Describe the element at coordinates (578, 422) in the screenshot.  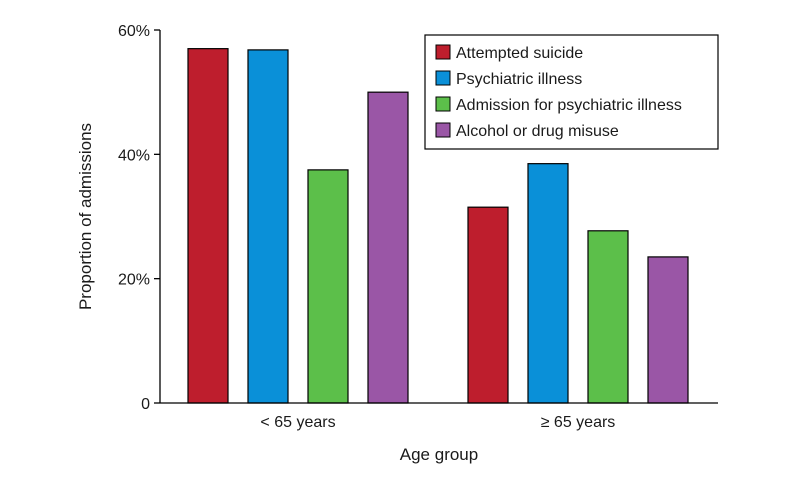
I see `x-tick-label: ≥ 65 years` at that location.